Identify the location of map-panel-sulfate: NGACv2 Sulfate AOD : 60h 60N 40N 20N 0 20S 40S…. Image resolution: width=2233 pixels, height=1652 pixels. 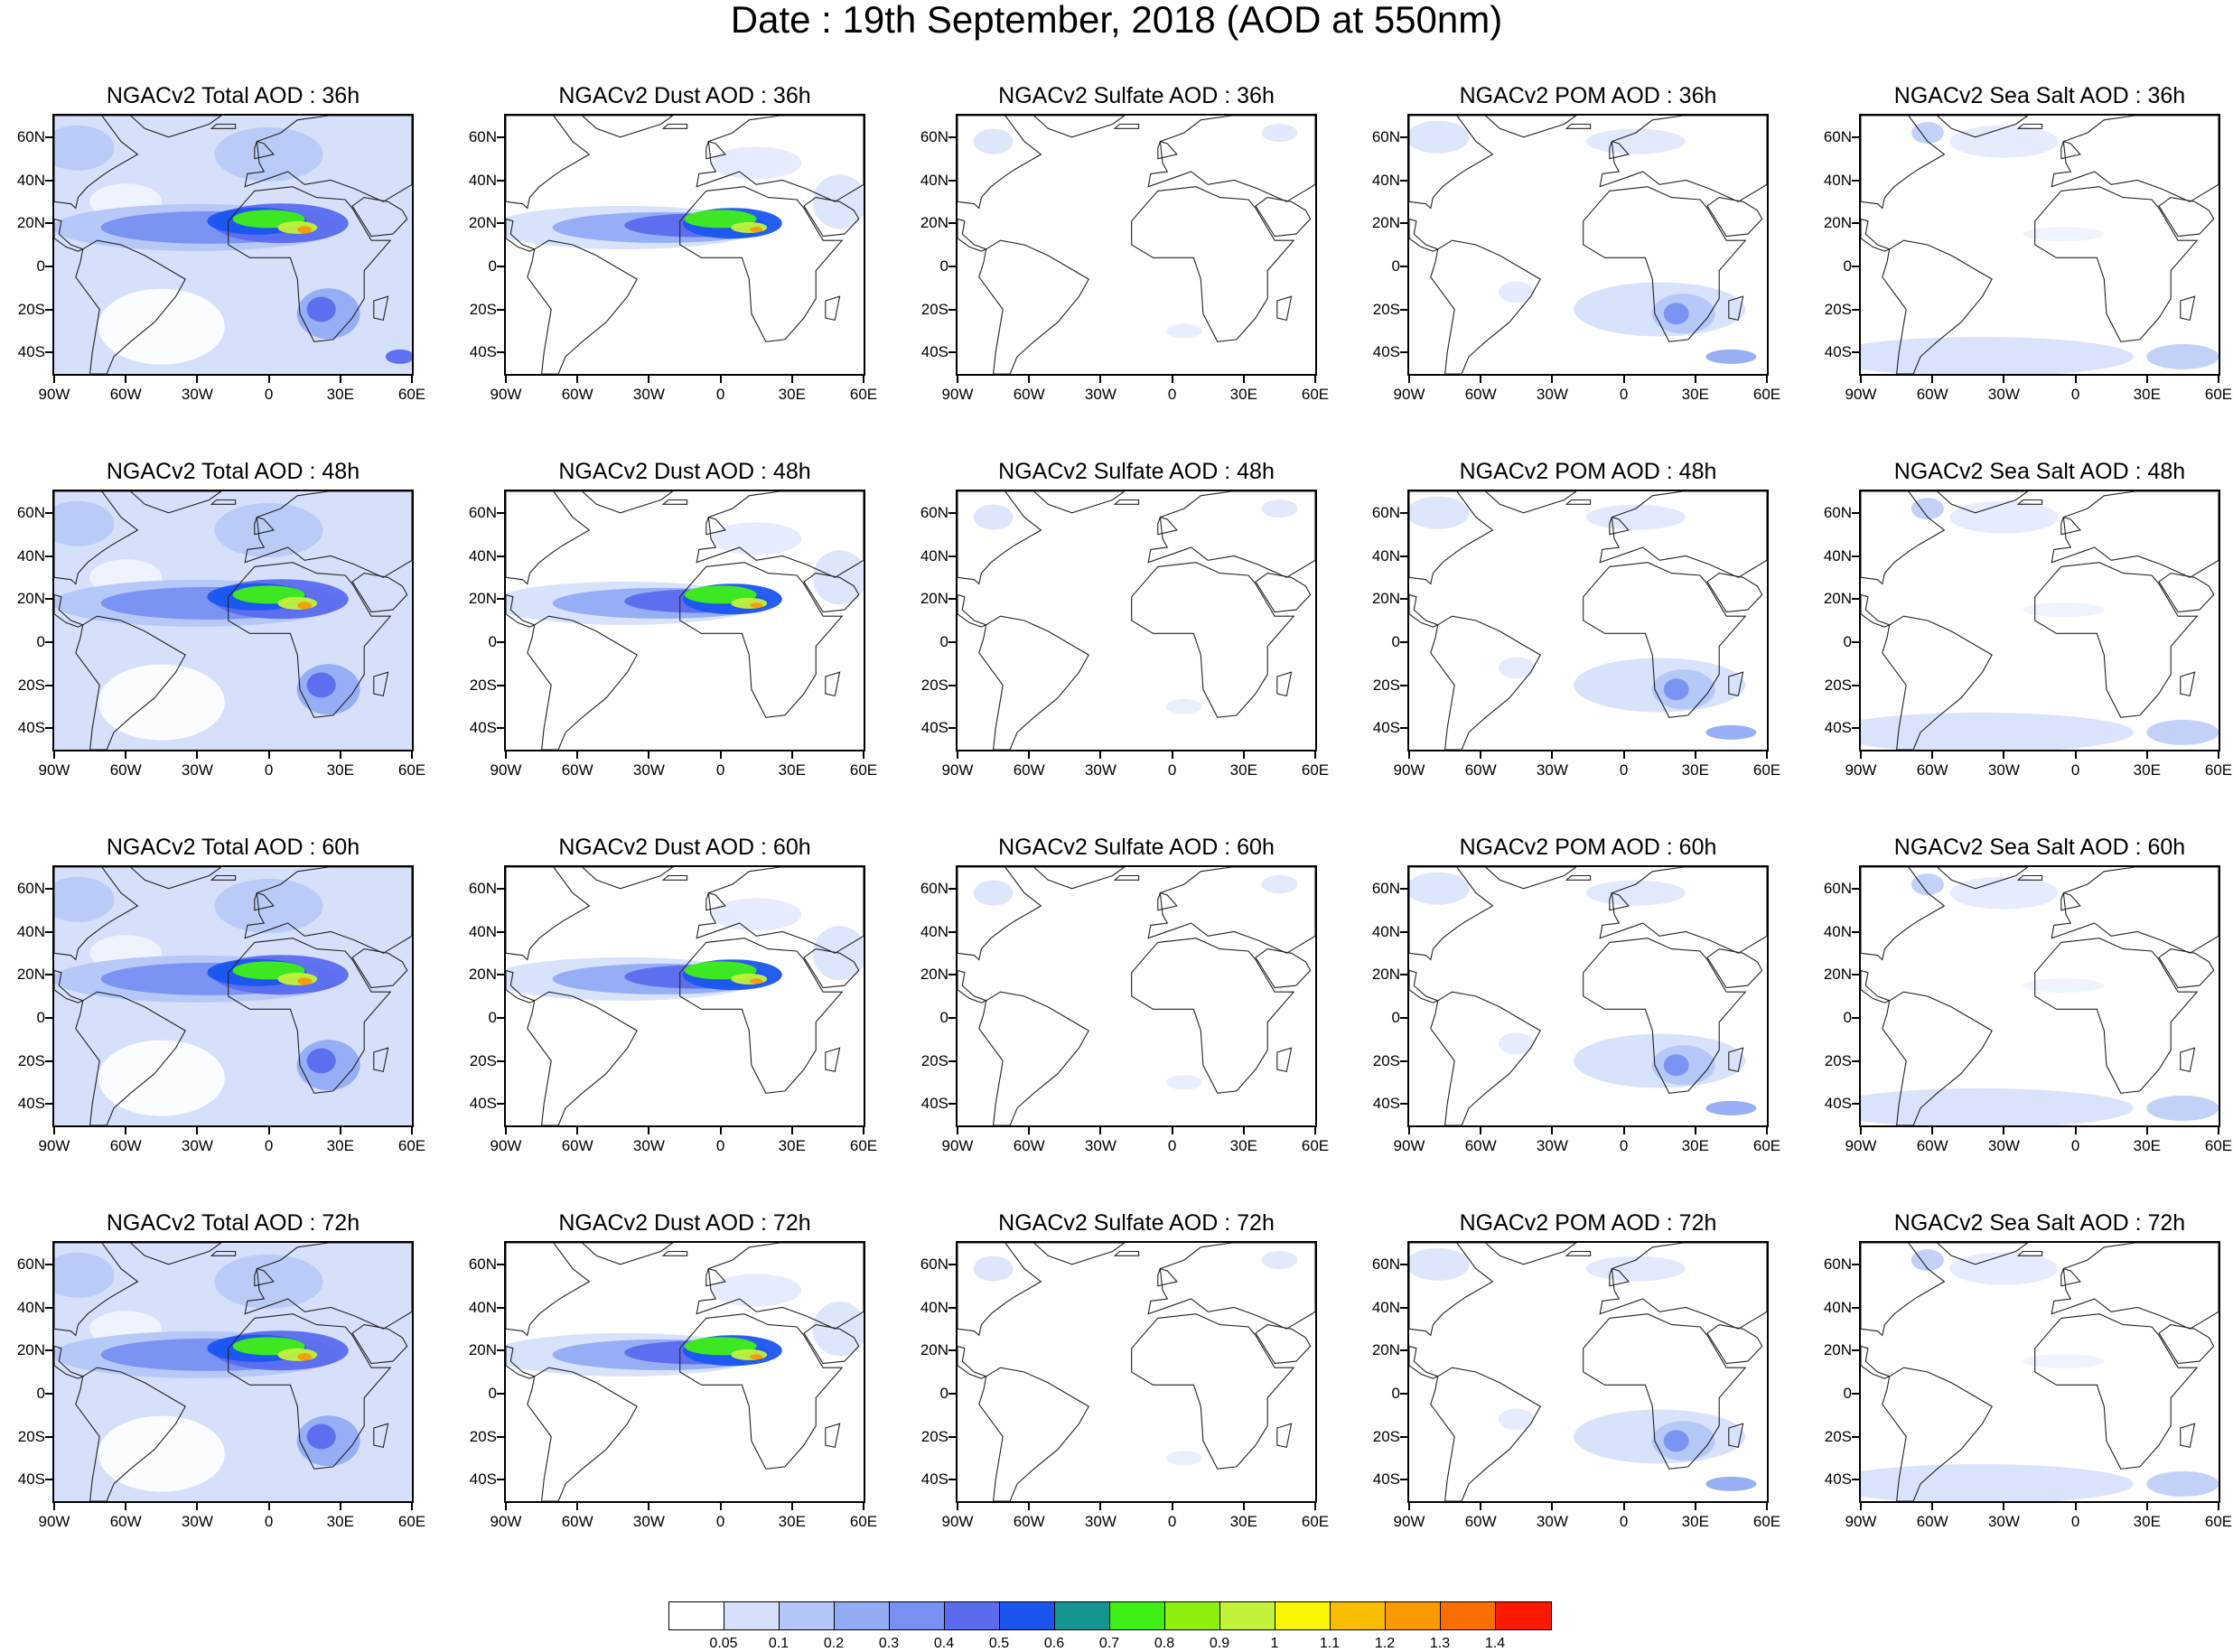
(1124, 997).